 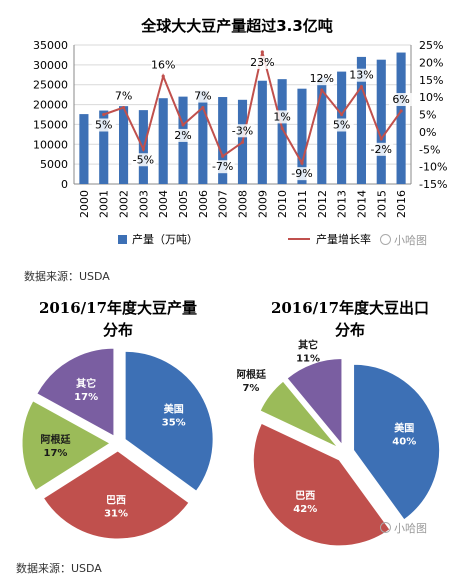 What do you see at coordinates (282, 204) in the screenshot?
I see `x-tick-label: 2010` at bounding box center [282, 204].